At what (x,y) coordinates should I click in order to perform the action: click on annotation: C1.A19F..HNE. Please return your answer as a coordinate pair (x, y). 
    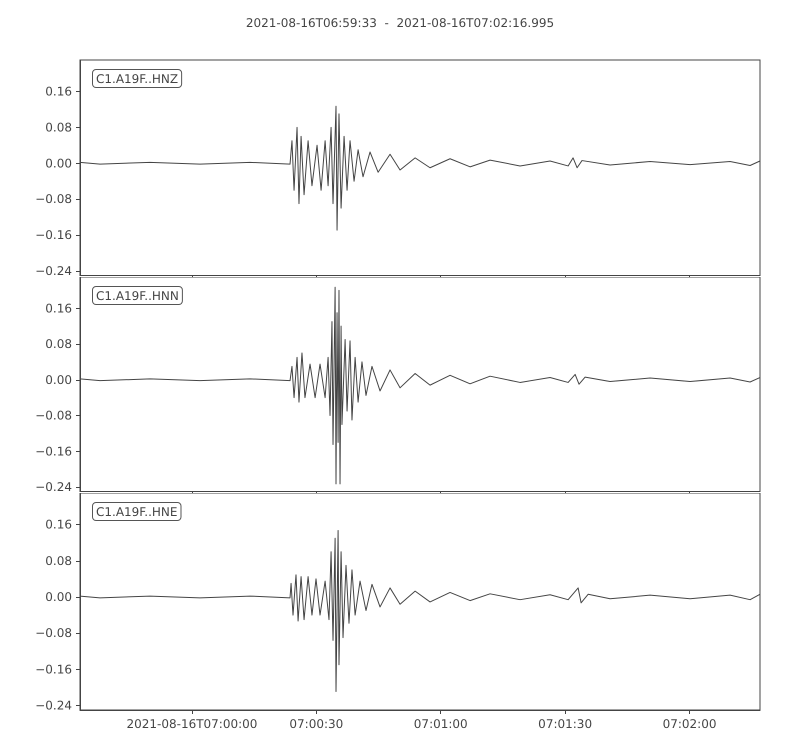
    Looking at the image, I should click on (137, 512).